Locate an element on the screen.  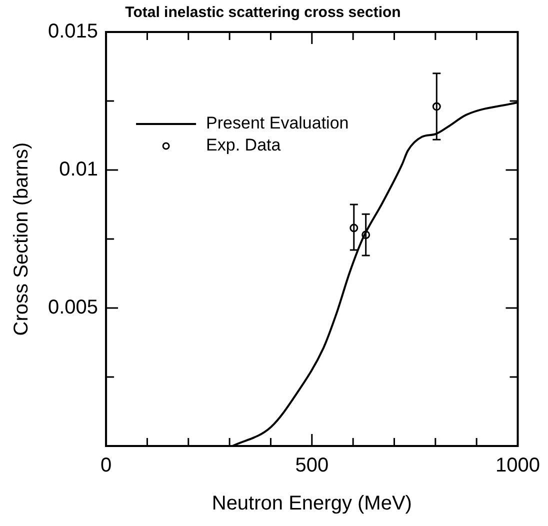
x-tick-label: 1000 is located at coordinates (518, 465).